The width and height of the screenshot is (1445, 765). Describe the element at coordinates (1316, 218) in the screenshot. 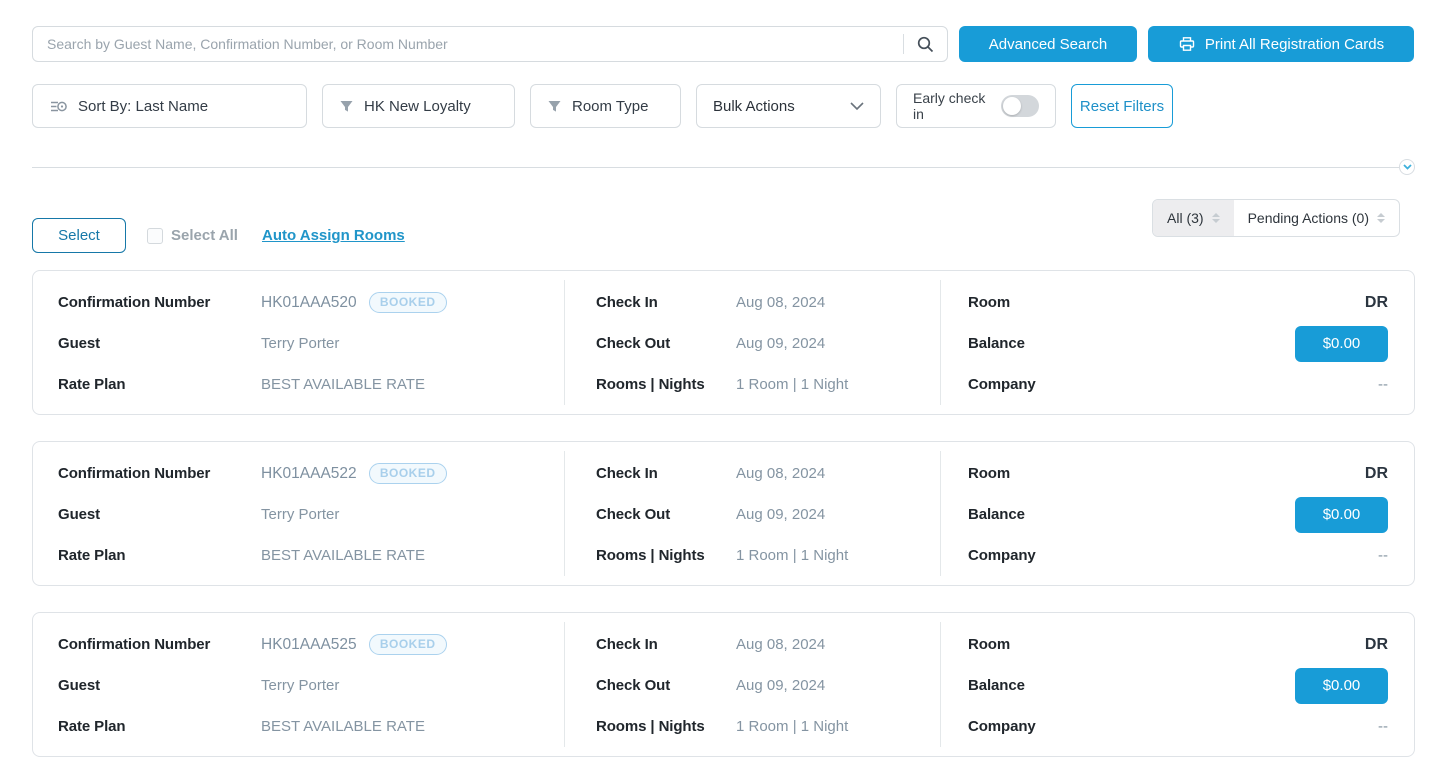

I see `tab-pending-actions: Pending Actions (0)` at that location.